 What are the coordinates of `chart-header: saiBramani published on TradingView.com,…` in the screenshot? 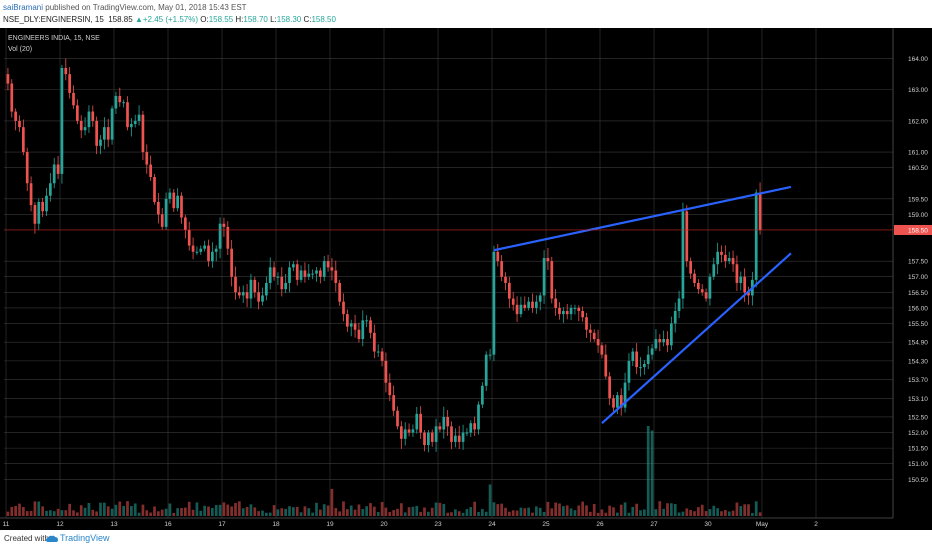 It's located at (466, 14).